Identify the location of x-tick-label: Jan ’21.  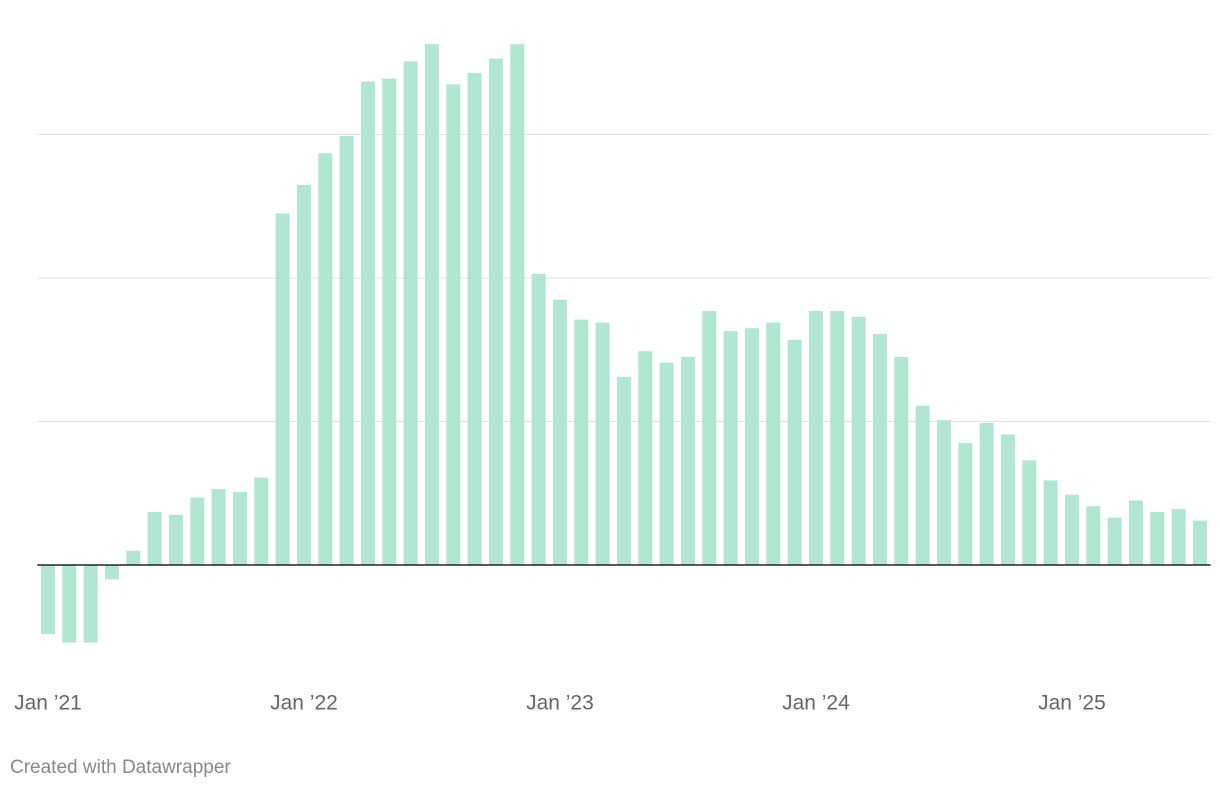
(48, 703).